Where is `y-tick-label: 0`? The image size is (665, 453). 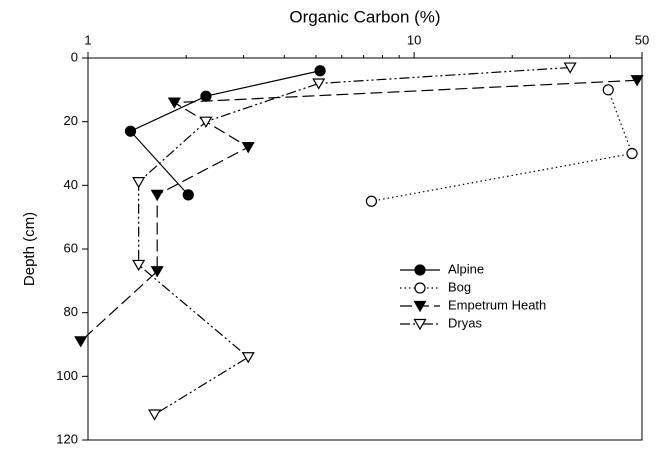 y-tick-label: 0 is located at coordinates (74, 56).